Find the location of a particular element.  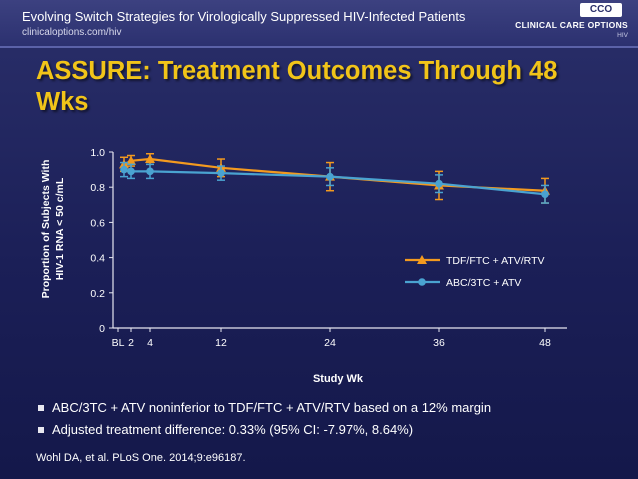

legend-label: ABC/3TC + ATV is located at coordinates (483, 283).